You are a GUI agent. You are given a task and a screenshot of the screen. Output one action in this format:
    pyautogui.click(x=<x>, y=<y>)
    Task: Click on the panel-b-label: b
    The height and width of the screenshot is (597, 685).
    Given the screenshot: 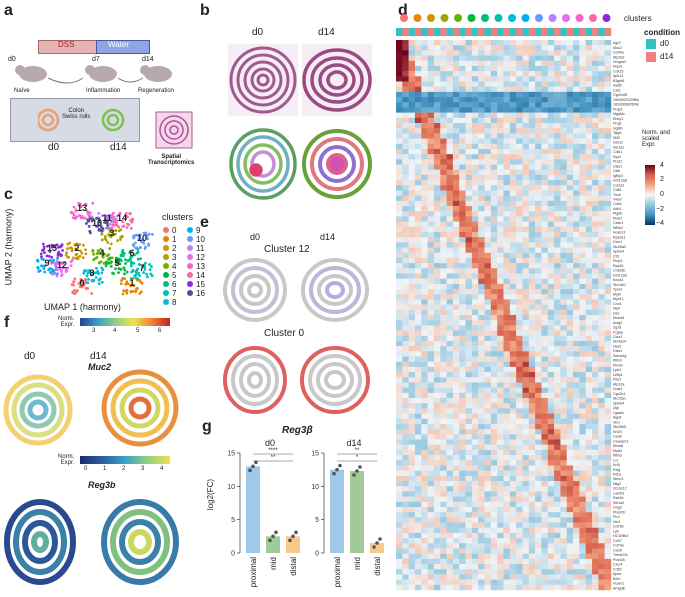 What is the action you would take?
    pyautogui.click(x=205, y=10)
    